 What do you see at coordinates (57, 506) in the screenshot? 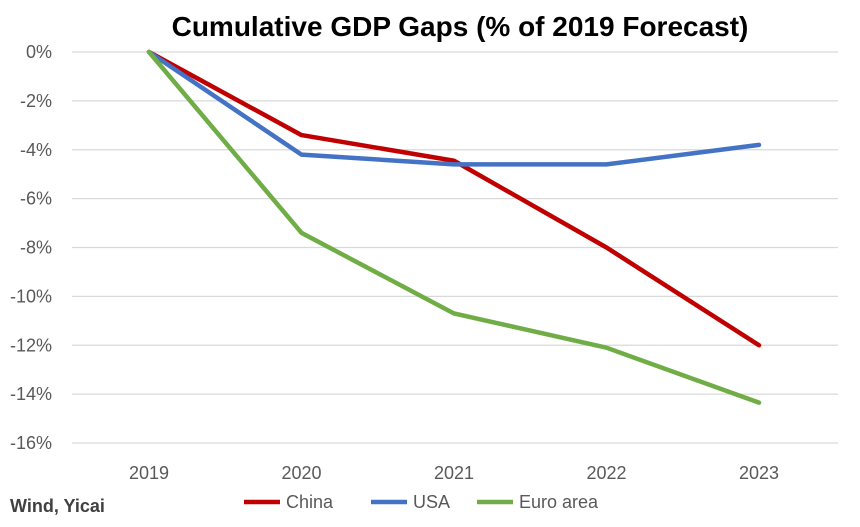
I see `source-note: Wind, Yicai` at bounding box center [57, 506].